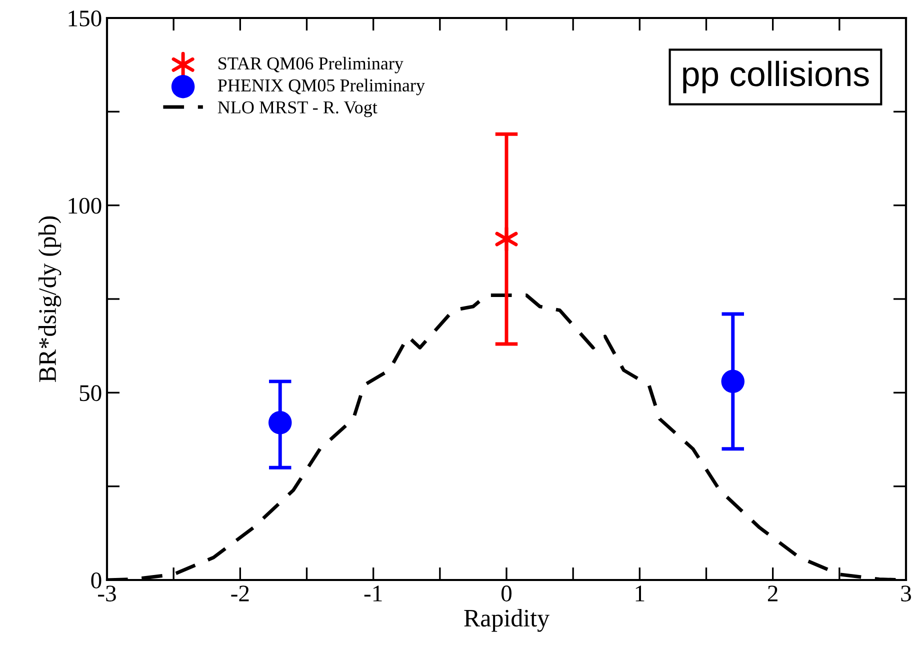 The image size is (913, 646). Describe the element at coordinates (298, 109) in the screenshot. I see `legend-label: NLO MRST - R. Vogt` at that location.